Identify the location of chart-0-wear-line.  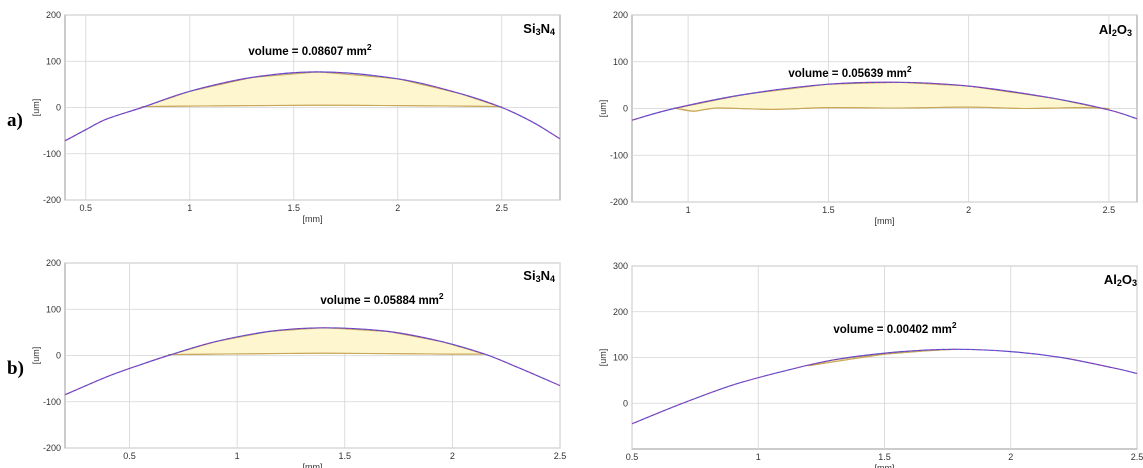
(321, 106).